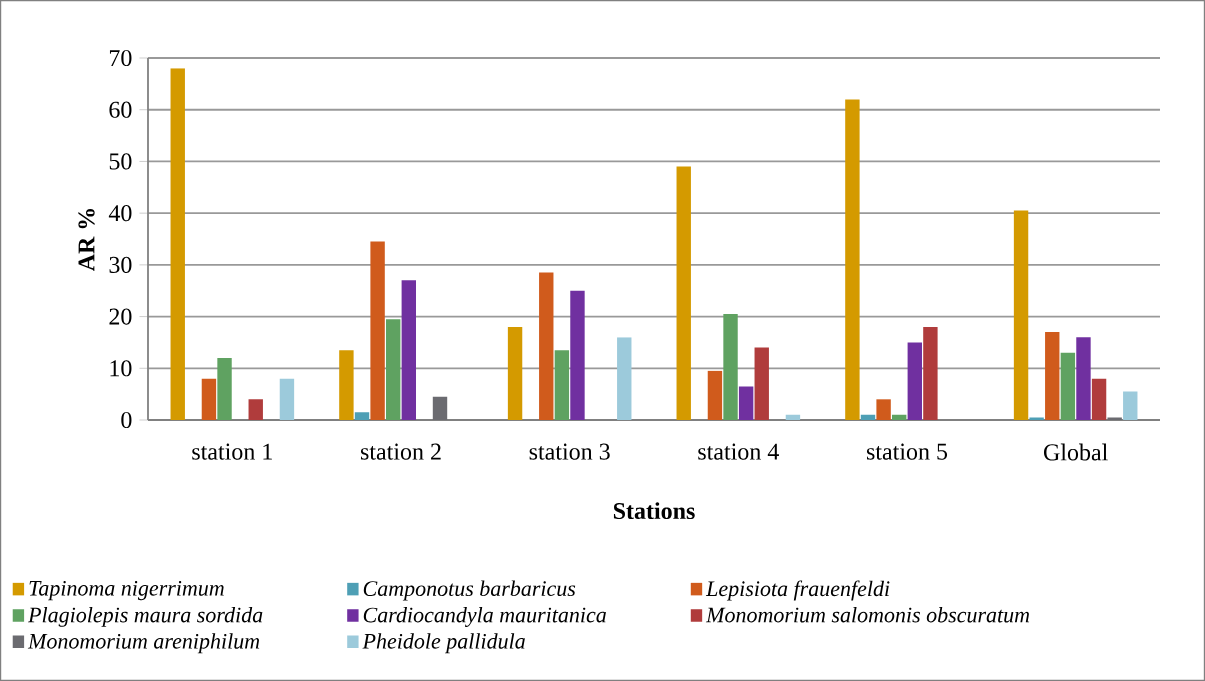  I want to click on y-tick-label: 10, so click(121, 368).